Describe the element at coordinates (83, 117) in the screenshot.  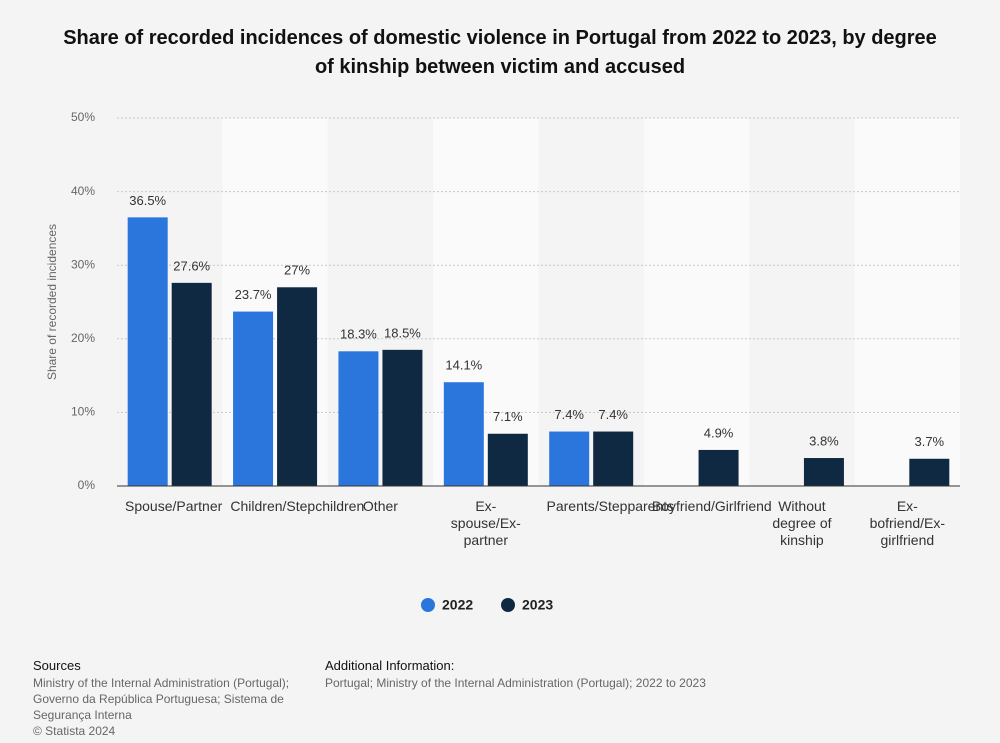
I see `y-tick-label: 50%` at that location.